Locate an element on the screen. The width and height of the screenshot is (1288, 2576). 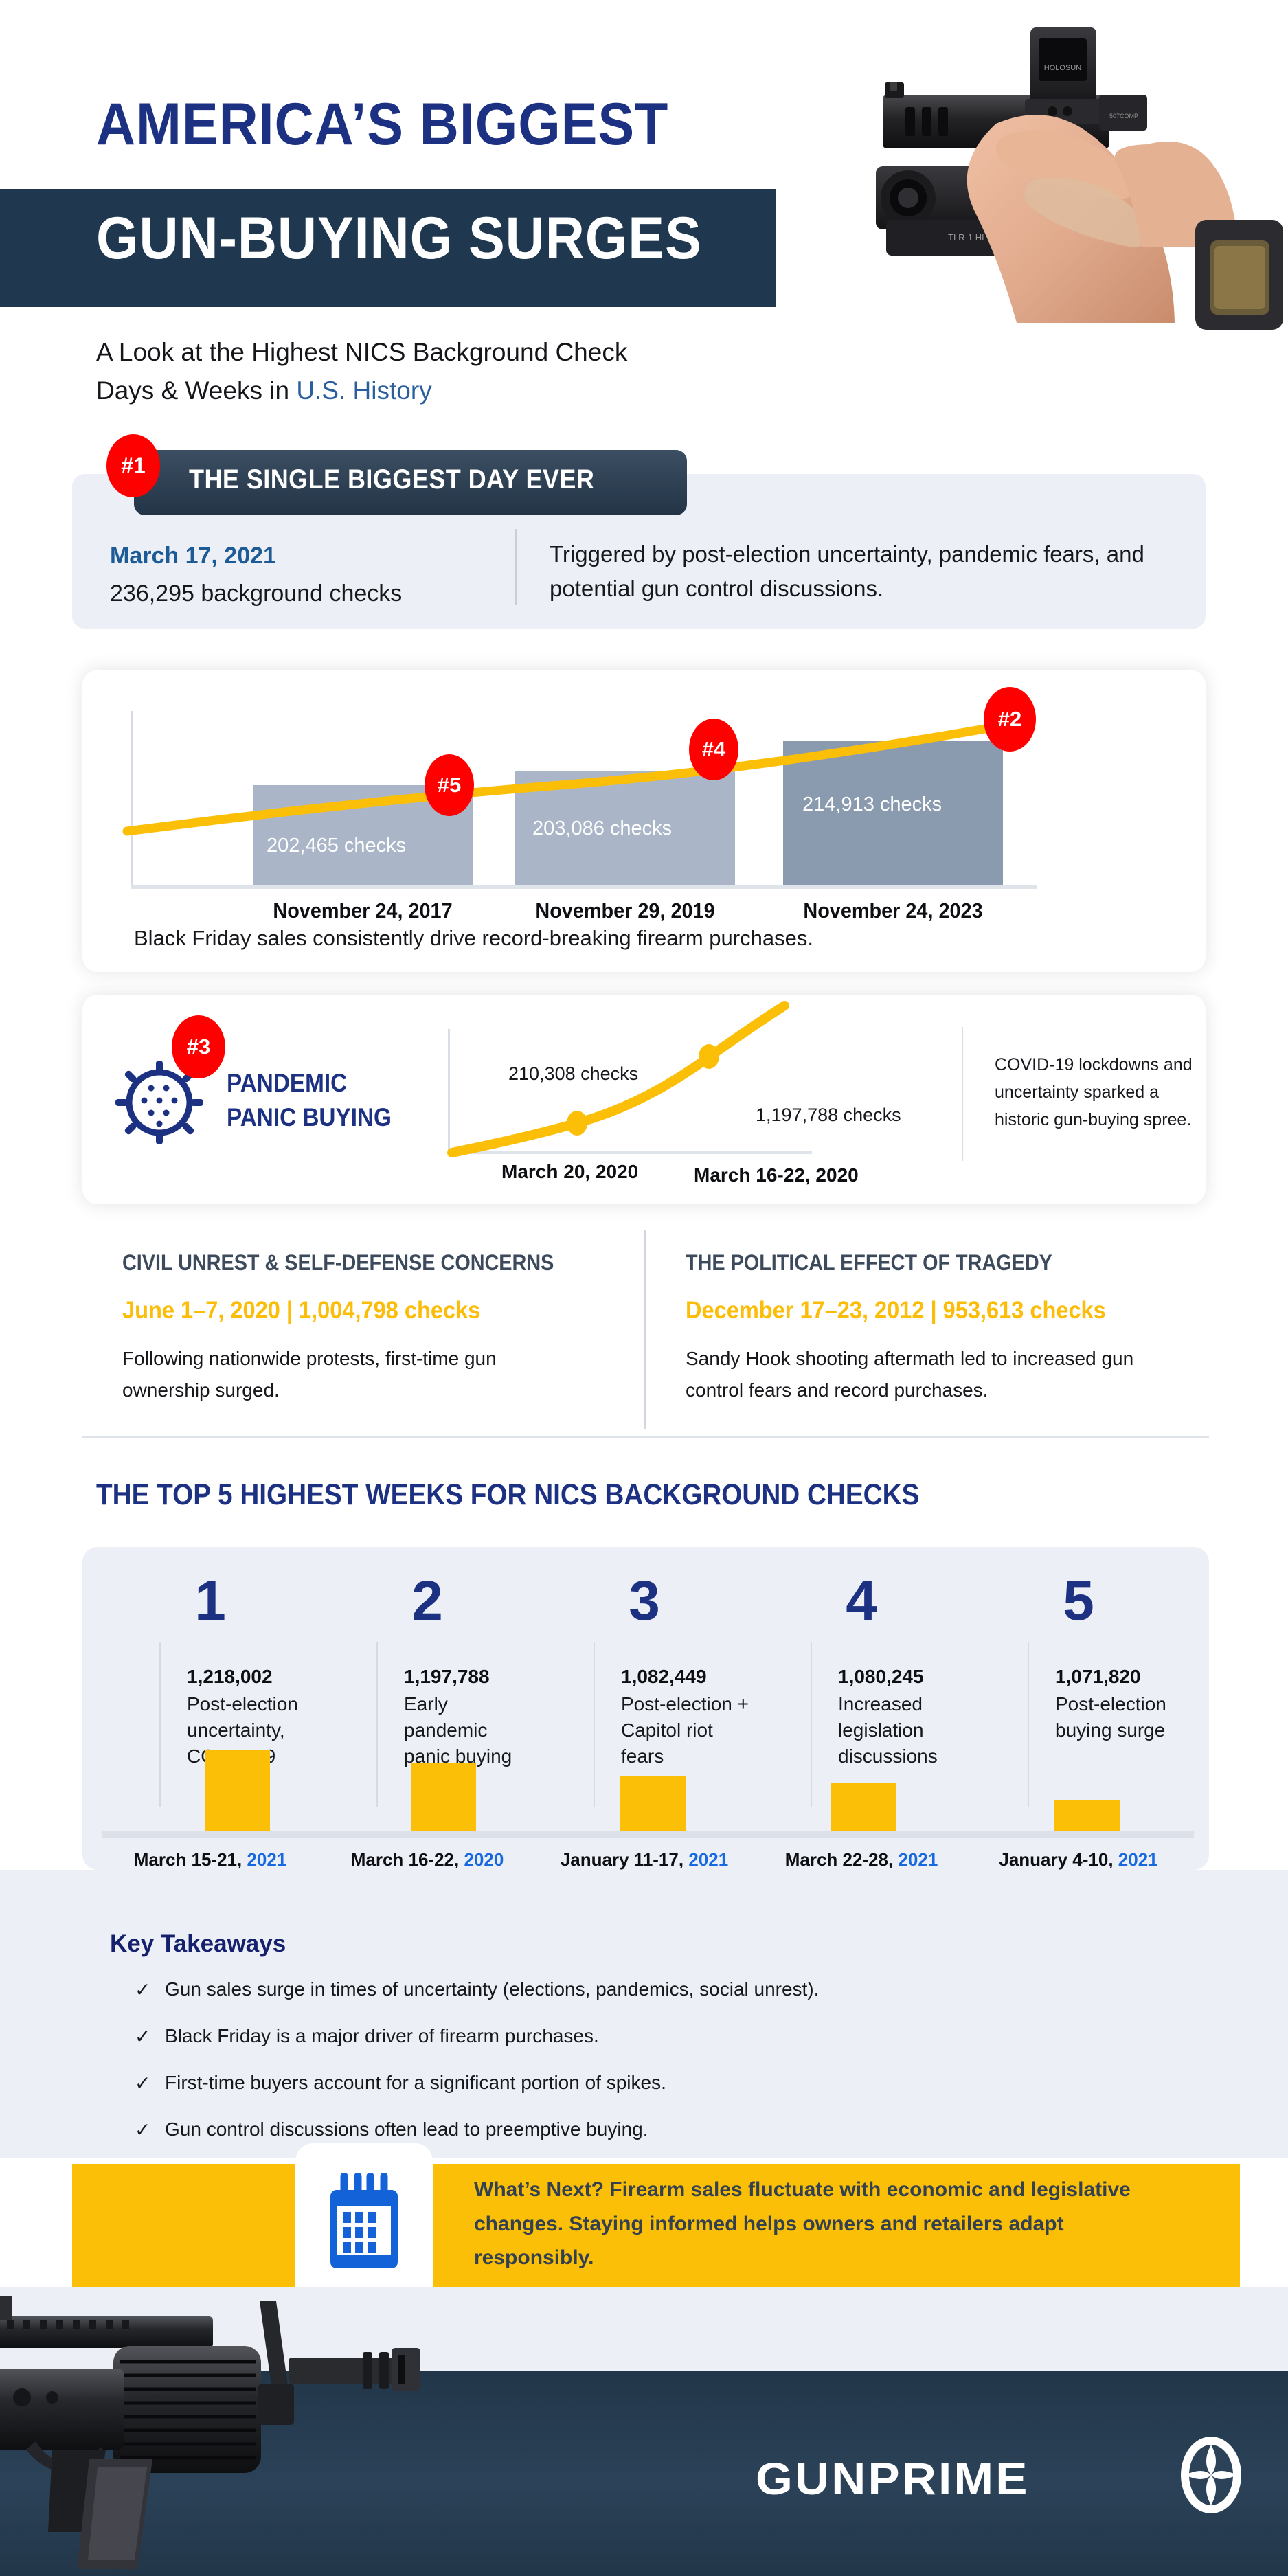
two-column-divider is located at coordinates (645, 1329).